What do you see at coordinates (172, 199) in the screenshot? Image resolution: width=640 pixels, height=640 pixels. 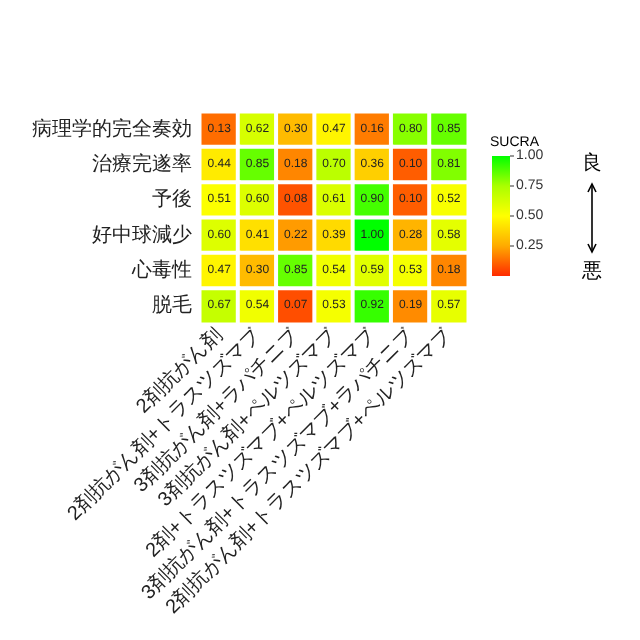 I see `y-tick-label: 予後` at bounding box center [172, 199].